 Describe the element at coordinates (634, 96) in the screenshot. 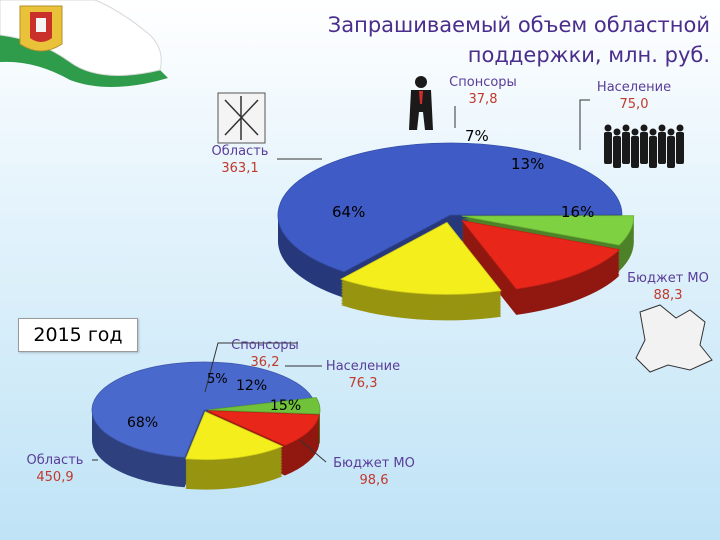

I see `label-population: Население 75,0` at that location.